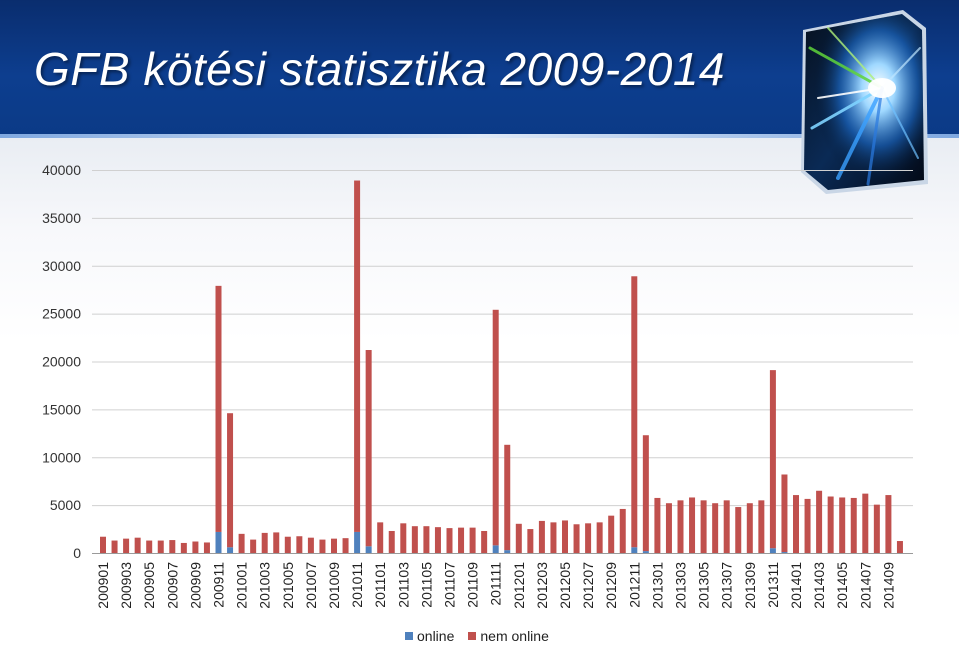 The width and height of the screenshot is (959, 645). Describe the element at coordinates (472, 636) in the screenshot. I see `legend-swatch-nem-online` at that location.